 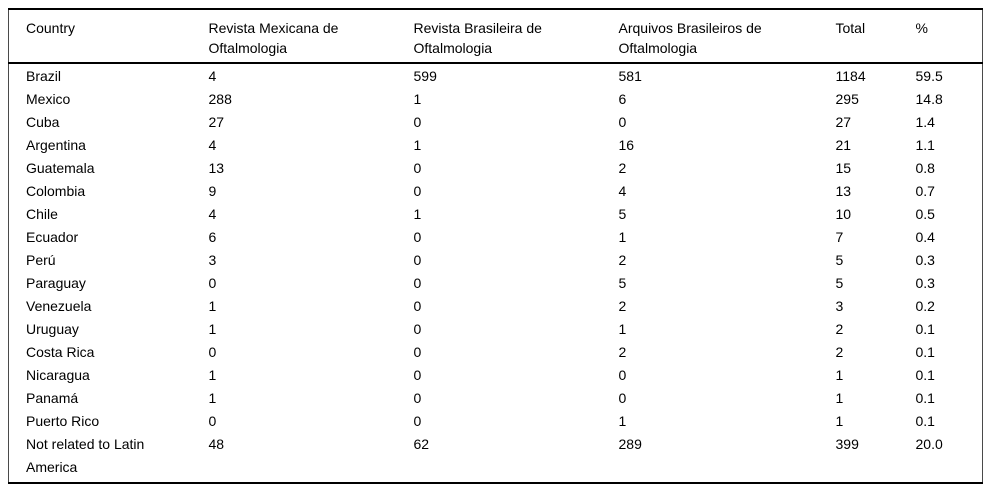 I want to click on revista-mexicana-count-cell: 27, so click(x=216, y=122).